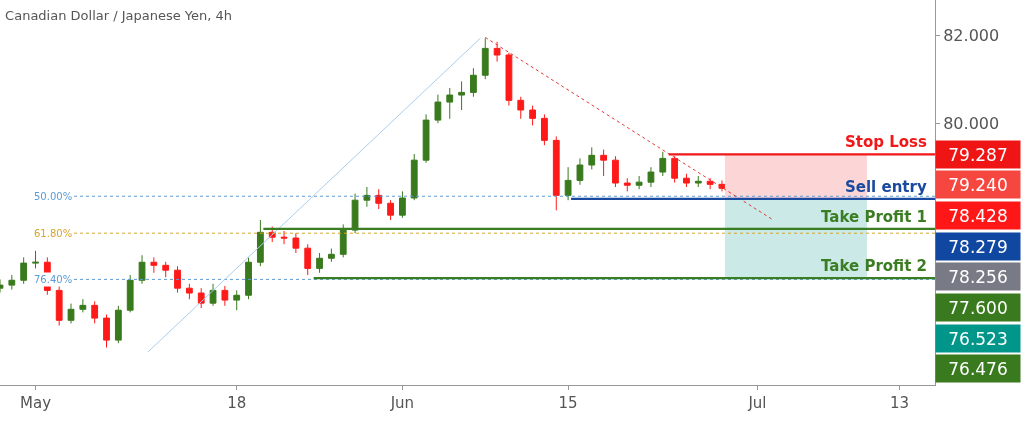  Describe the element at coordinates (978, 368) in the screenshot. I see `text: 76.476` at that location.